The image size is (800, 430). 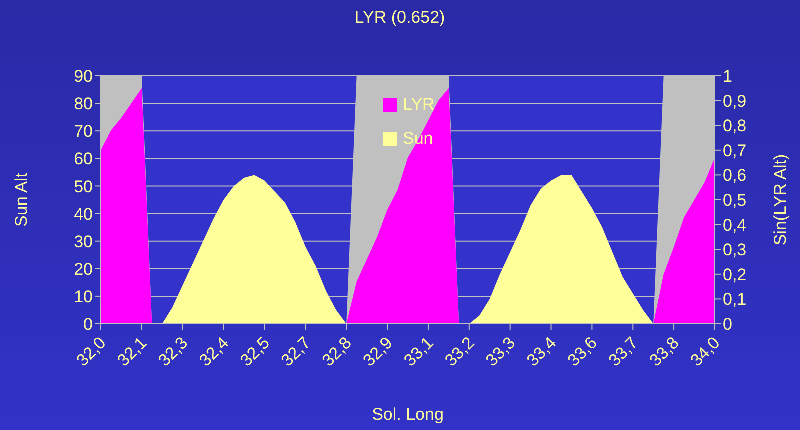 What do you see at coordinates (132, 351) in the screenshot?
I see `x-tick-label: 32,1` at bounding box center [132, 351].